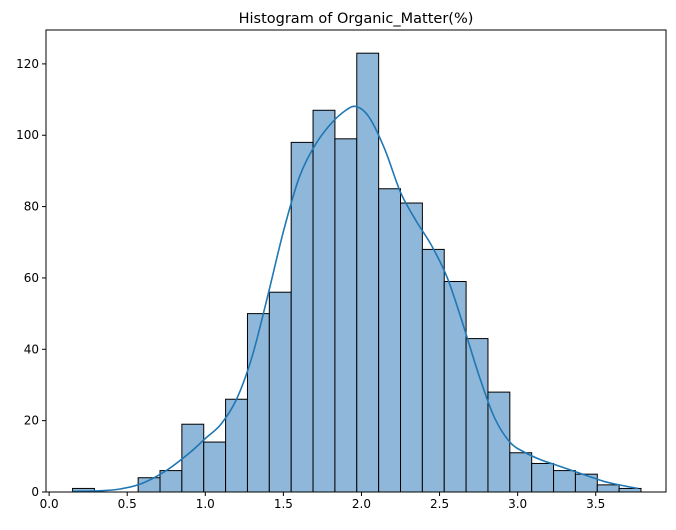 The image size is (676, 530). I want to click on y-tick-label: 20, so click(31, 421).